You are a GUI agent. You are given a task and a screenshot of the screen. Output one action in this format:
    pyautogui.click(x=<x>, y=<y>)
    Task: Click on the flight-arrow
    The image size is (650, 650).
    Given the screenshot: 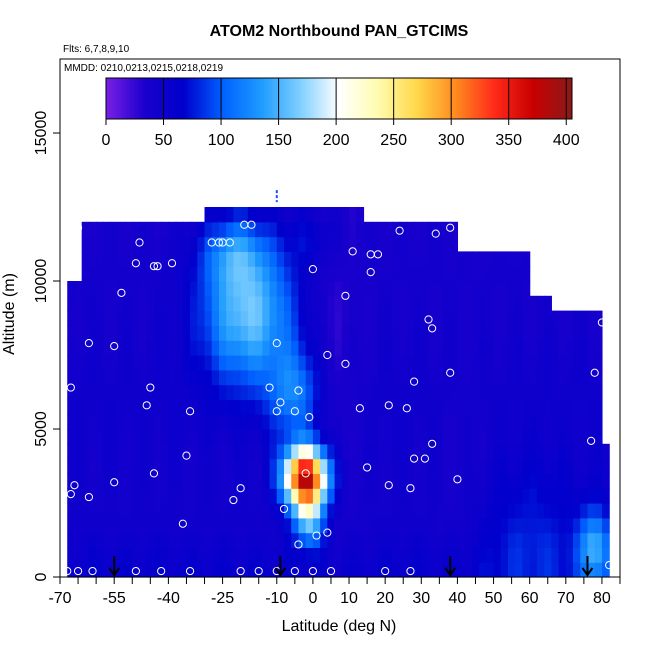 What is the action you would take?
    pyautogui.click(x=280, y=566)
    